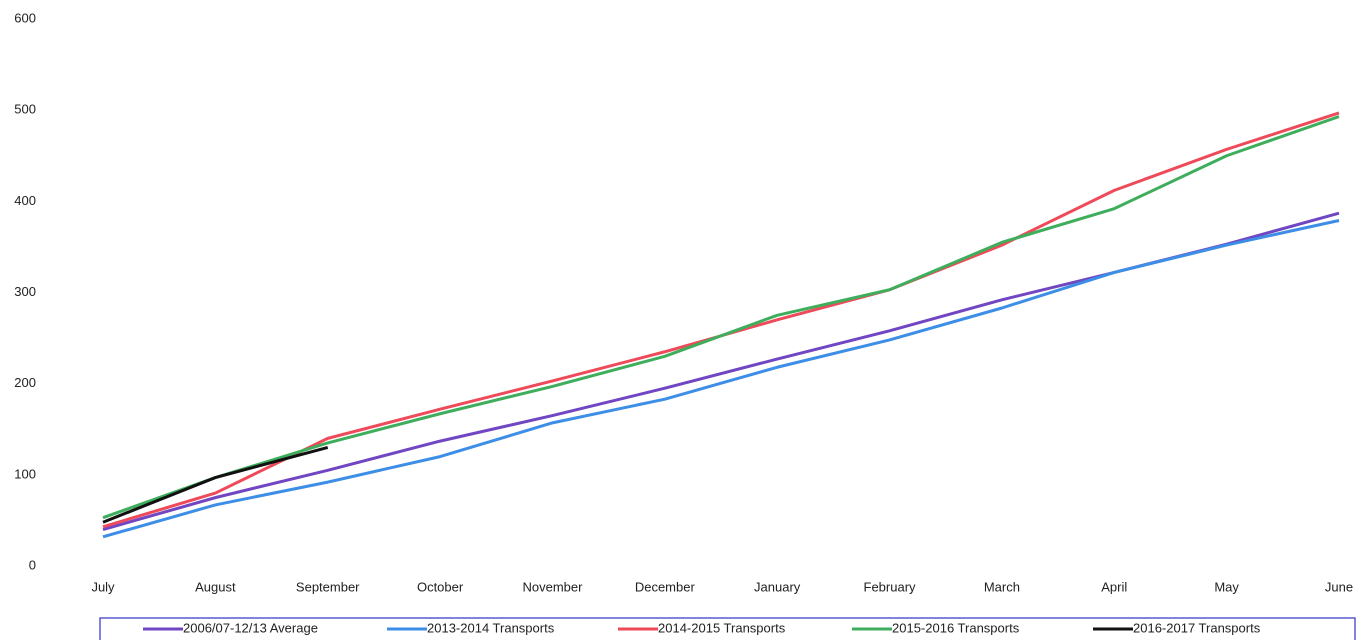 This screenshot has height=640, width=1368. What do you see at coordinates (25, 382) in the screenshot?
I see `y-tick-label: 200` at bounding box center [25, 382].